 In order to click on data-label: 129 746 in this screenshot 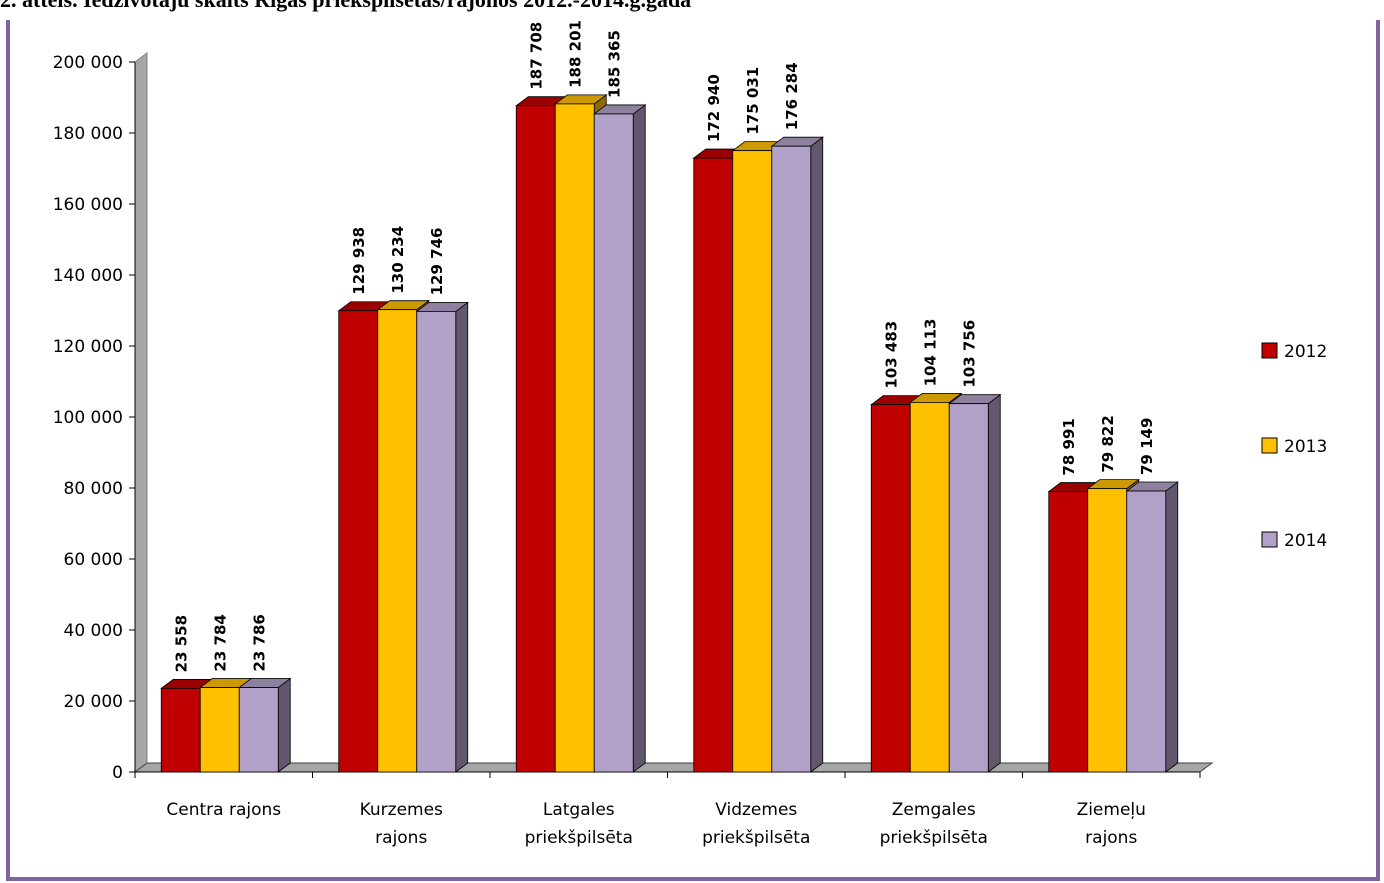, I will do `click(437, 262)`.